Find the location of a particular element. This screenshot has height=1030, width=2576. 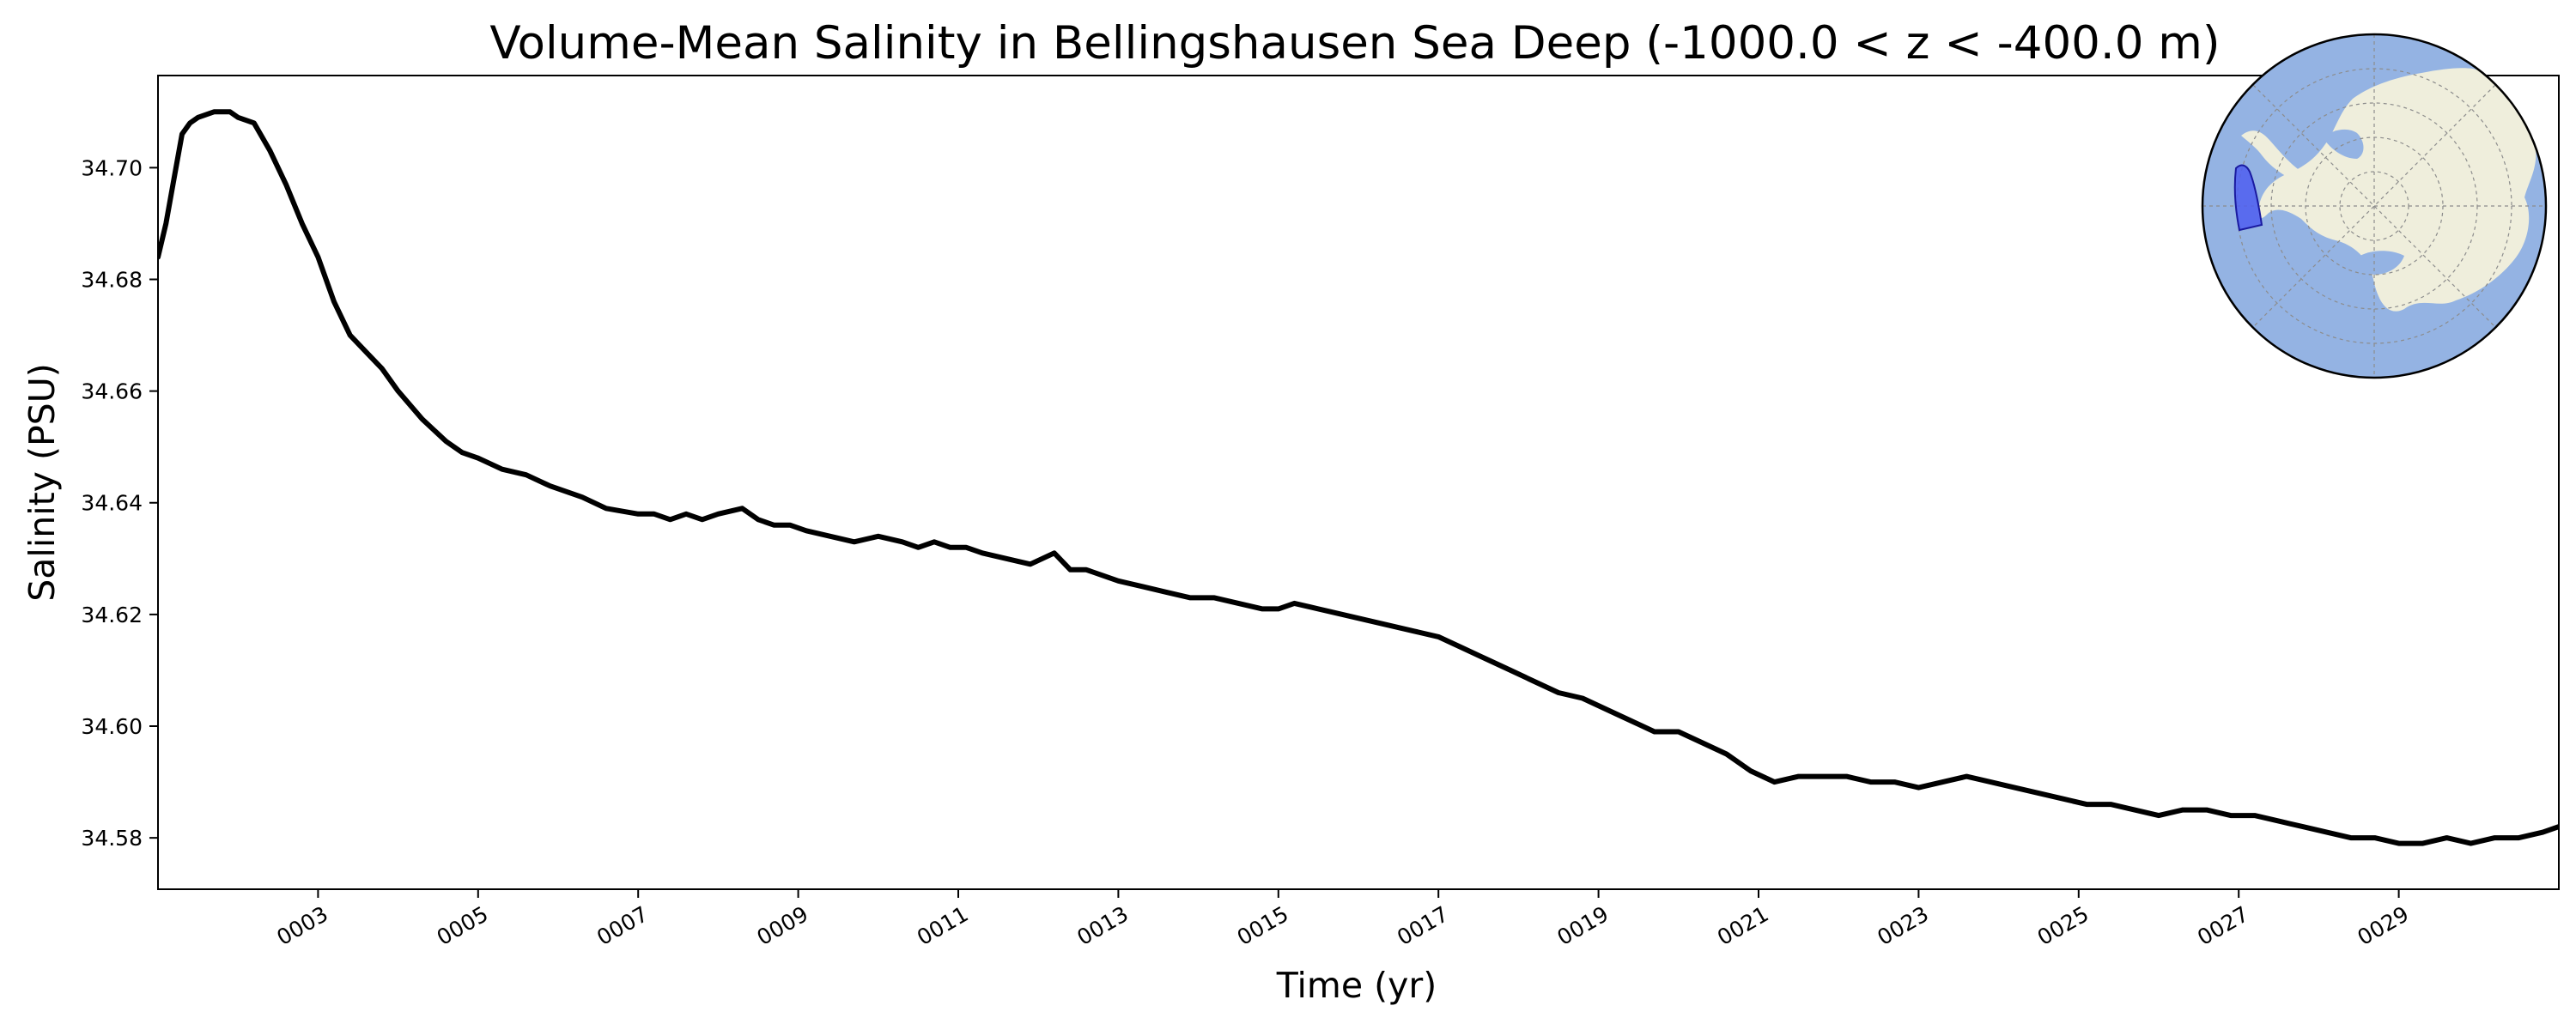

y-tick-label: 34.58 is located at coordinates (112, 838).